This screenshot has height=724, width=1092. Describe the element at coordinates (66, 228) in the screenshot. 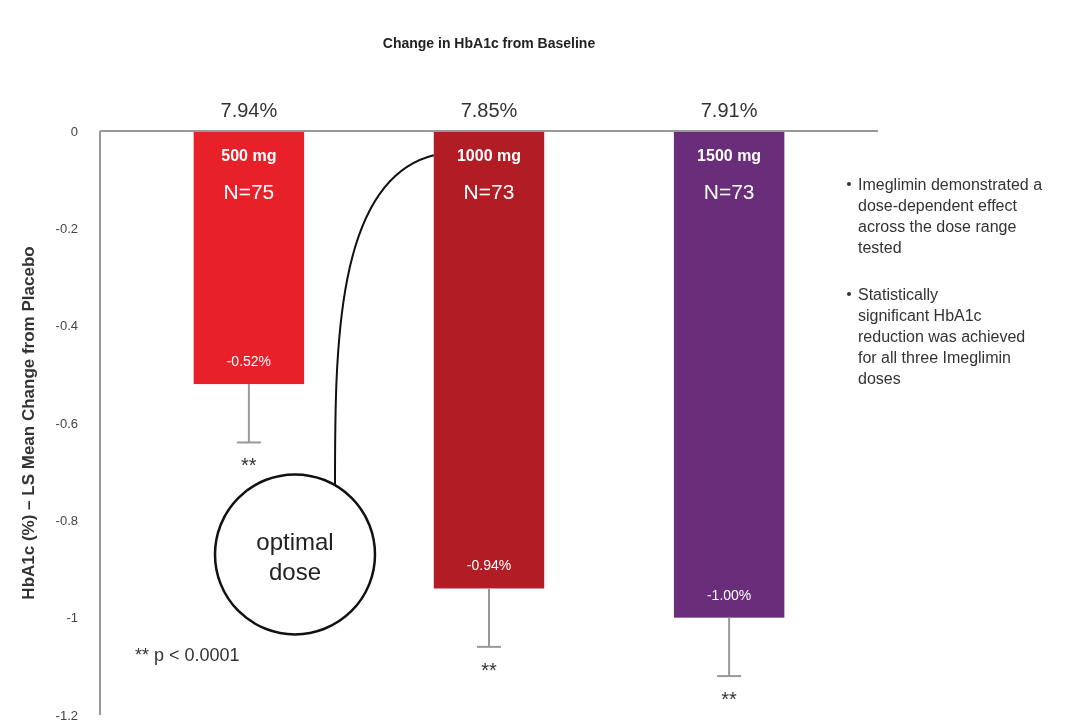

I see `y-tick-label: -0.2` at that location.